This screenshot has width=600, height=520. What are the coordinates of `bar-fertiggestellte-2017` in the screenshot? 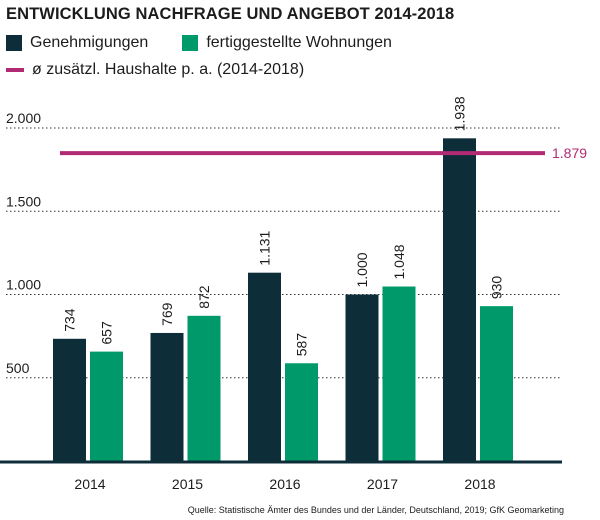 It's located at (399, 373).